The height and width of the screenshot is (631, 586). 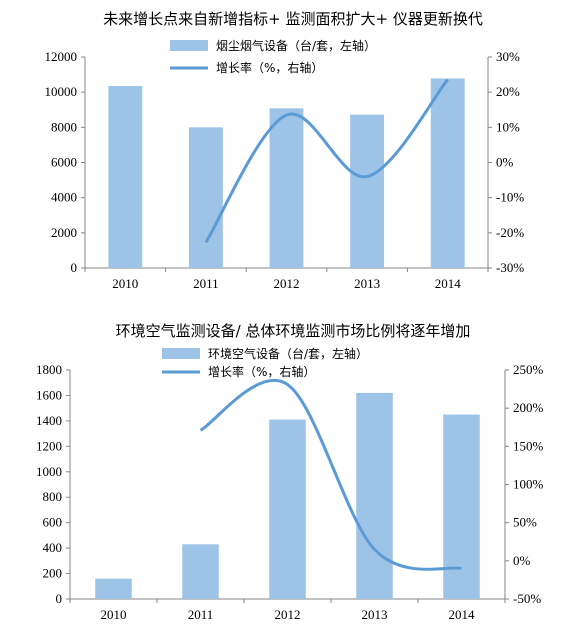 I want to click on right-axis-tick-label: 100%, so click(x=528, y=484).